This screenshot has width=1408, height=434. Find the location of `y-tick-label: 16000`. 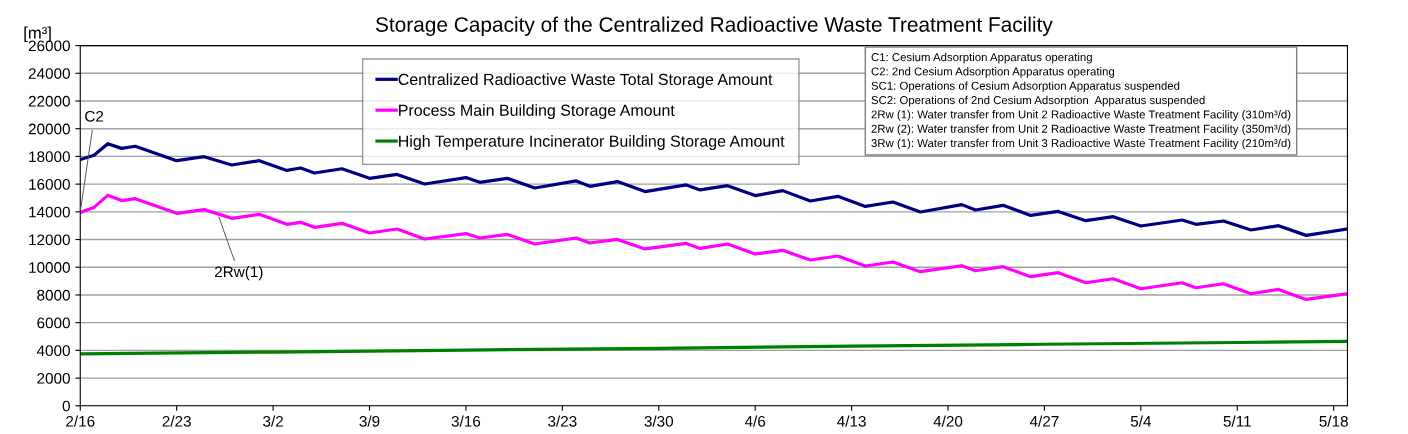

y-tick-label: 16000 is located at coordinates (49, 184).